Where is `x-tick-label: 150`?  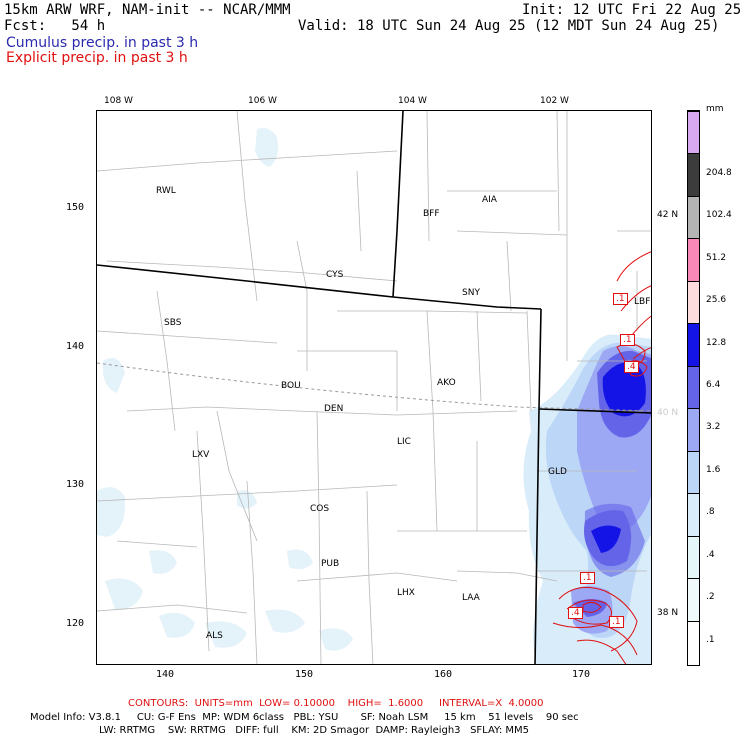 x-tick-label: 150 is located at coordinates (304, 674).